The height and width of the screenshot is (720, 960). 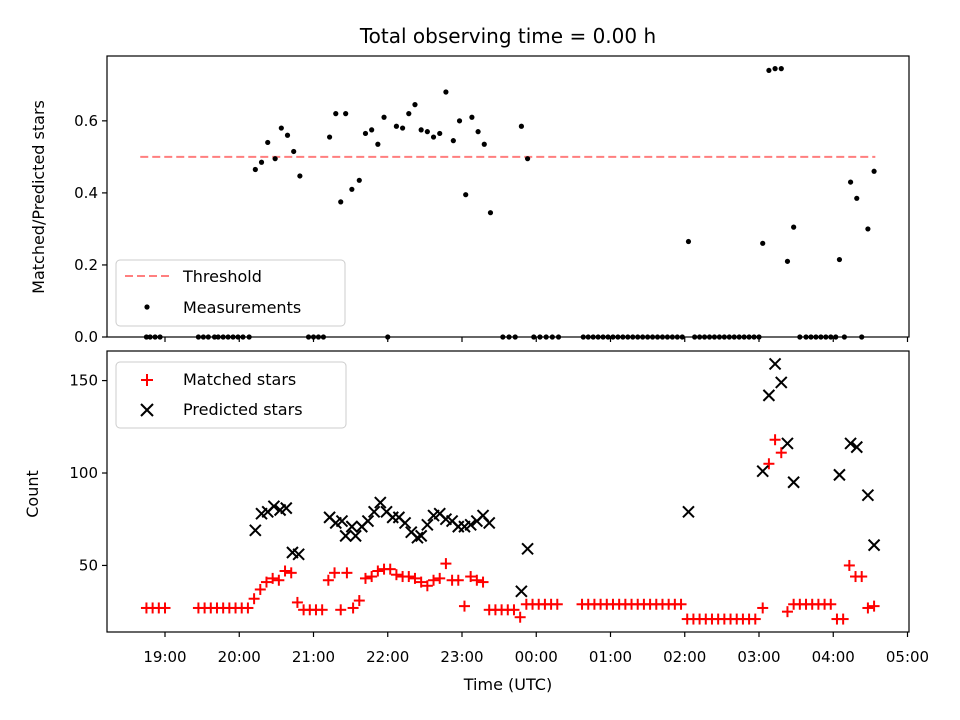 I want to click on x-tick-label: 20:00, so click(x=239, y=657).